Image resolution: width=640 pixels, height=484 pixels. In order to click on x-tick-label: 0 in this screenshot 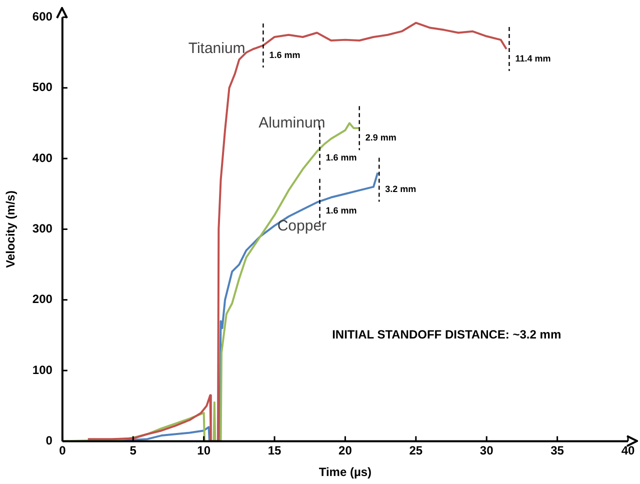, I will do `click(62, 451)`.